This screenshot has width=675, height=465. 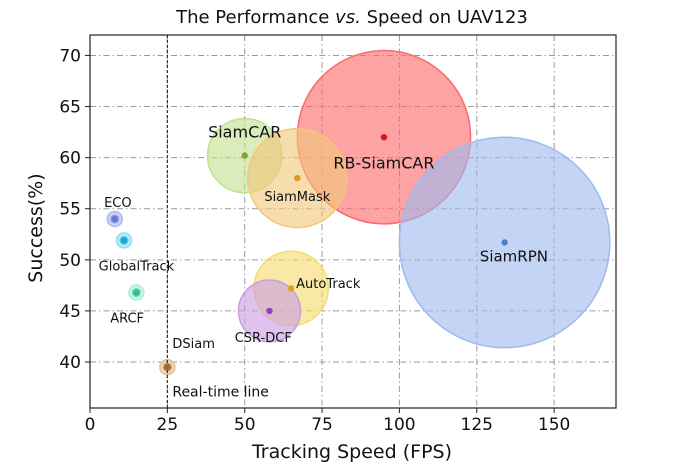 What do you see at coordinates (36, 227) in the screenshot?
I see `y-axis-label: Success(%)` at bounding box center [36, 227].